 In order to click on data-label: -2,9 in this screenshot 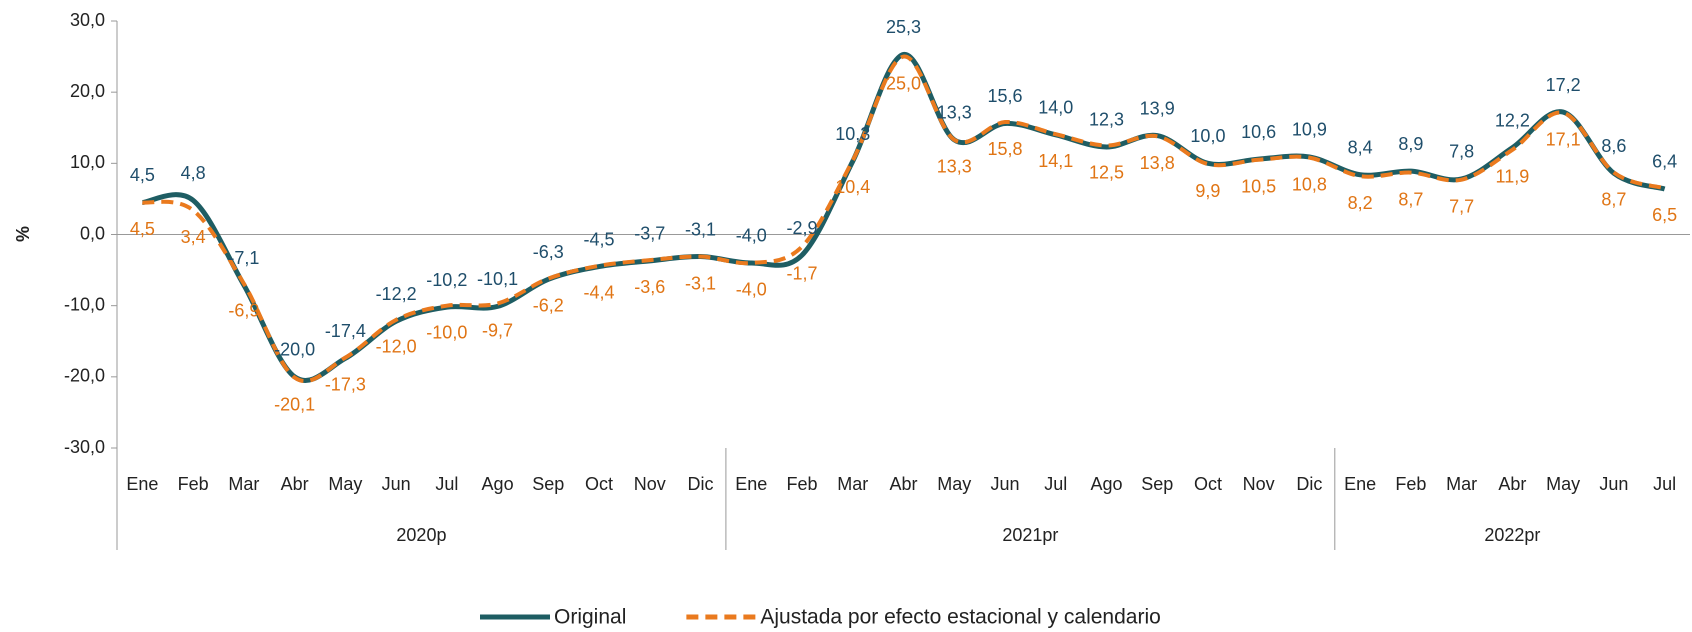, I will do `click(802, 228)`.